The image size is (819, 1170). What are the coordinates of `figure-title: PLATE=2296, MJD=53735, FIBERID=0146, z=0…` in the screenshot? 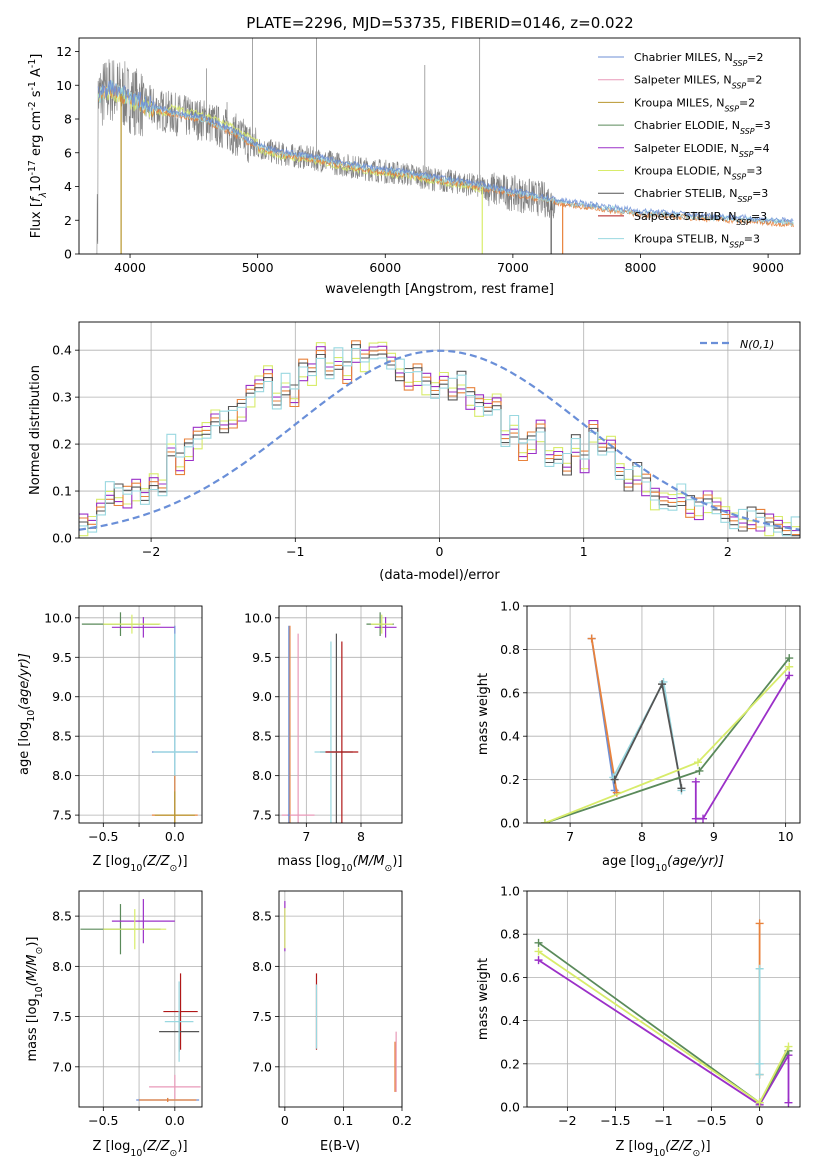 It's located at (439, 23).